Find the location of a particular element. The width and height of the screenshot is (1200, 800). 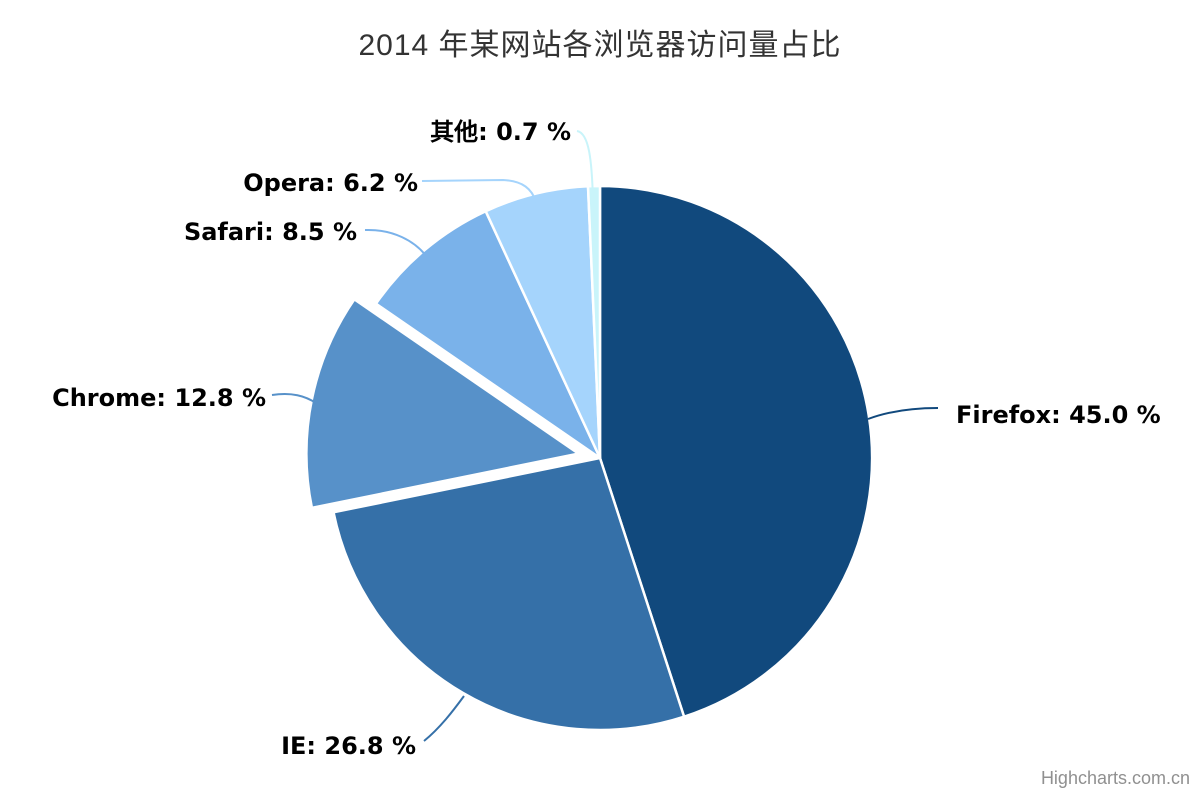

data-label-chrome: Chrome: 12.8 % is located at coordinates (159, 398).